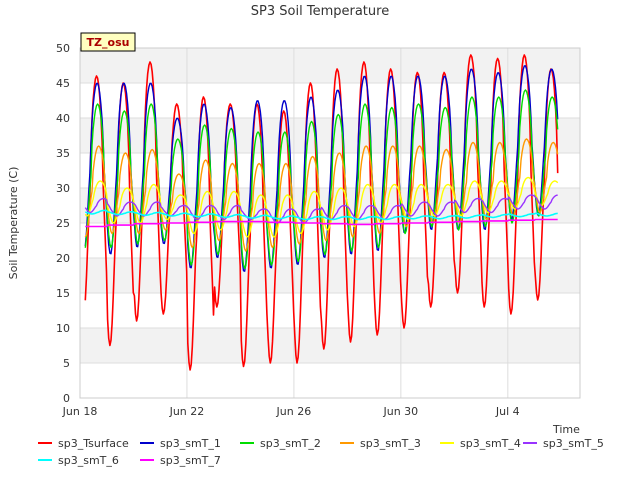  I want to click on y-tick-label: 0, so click(66, 398).